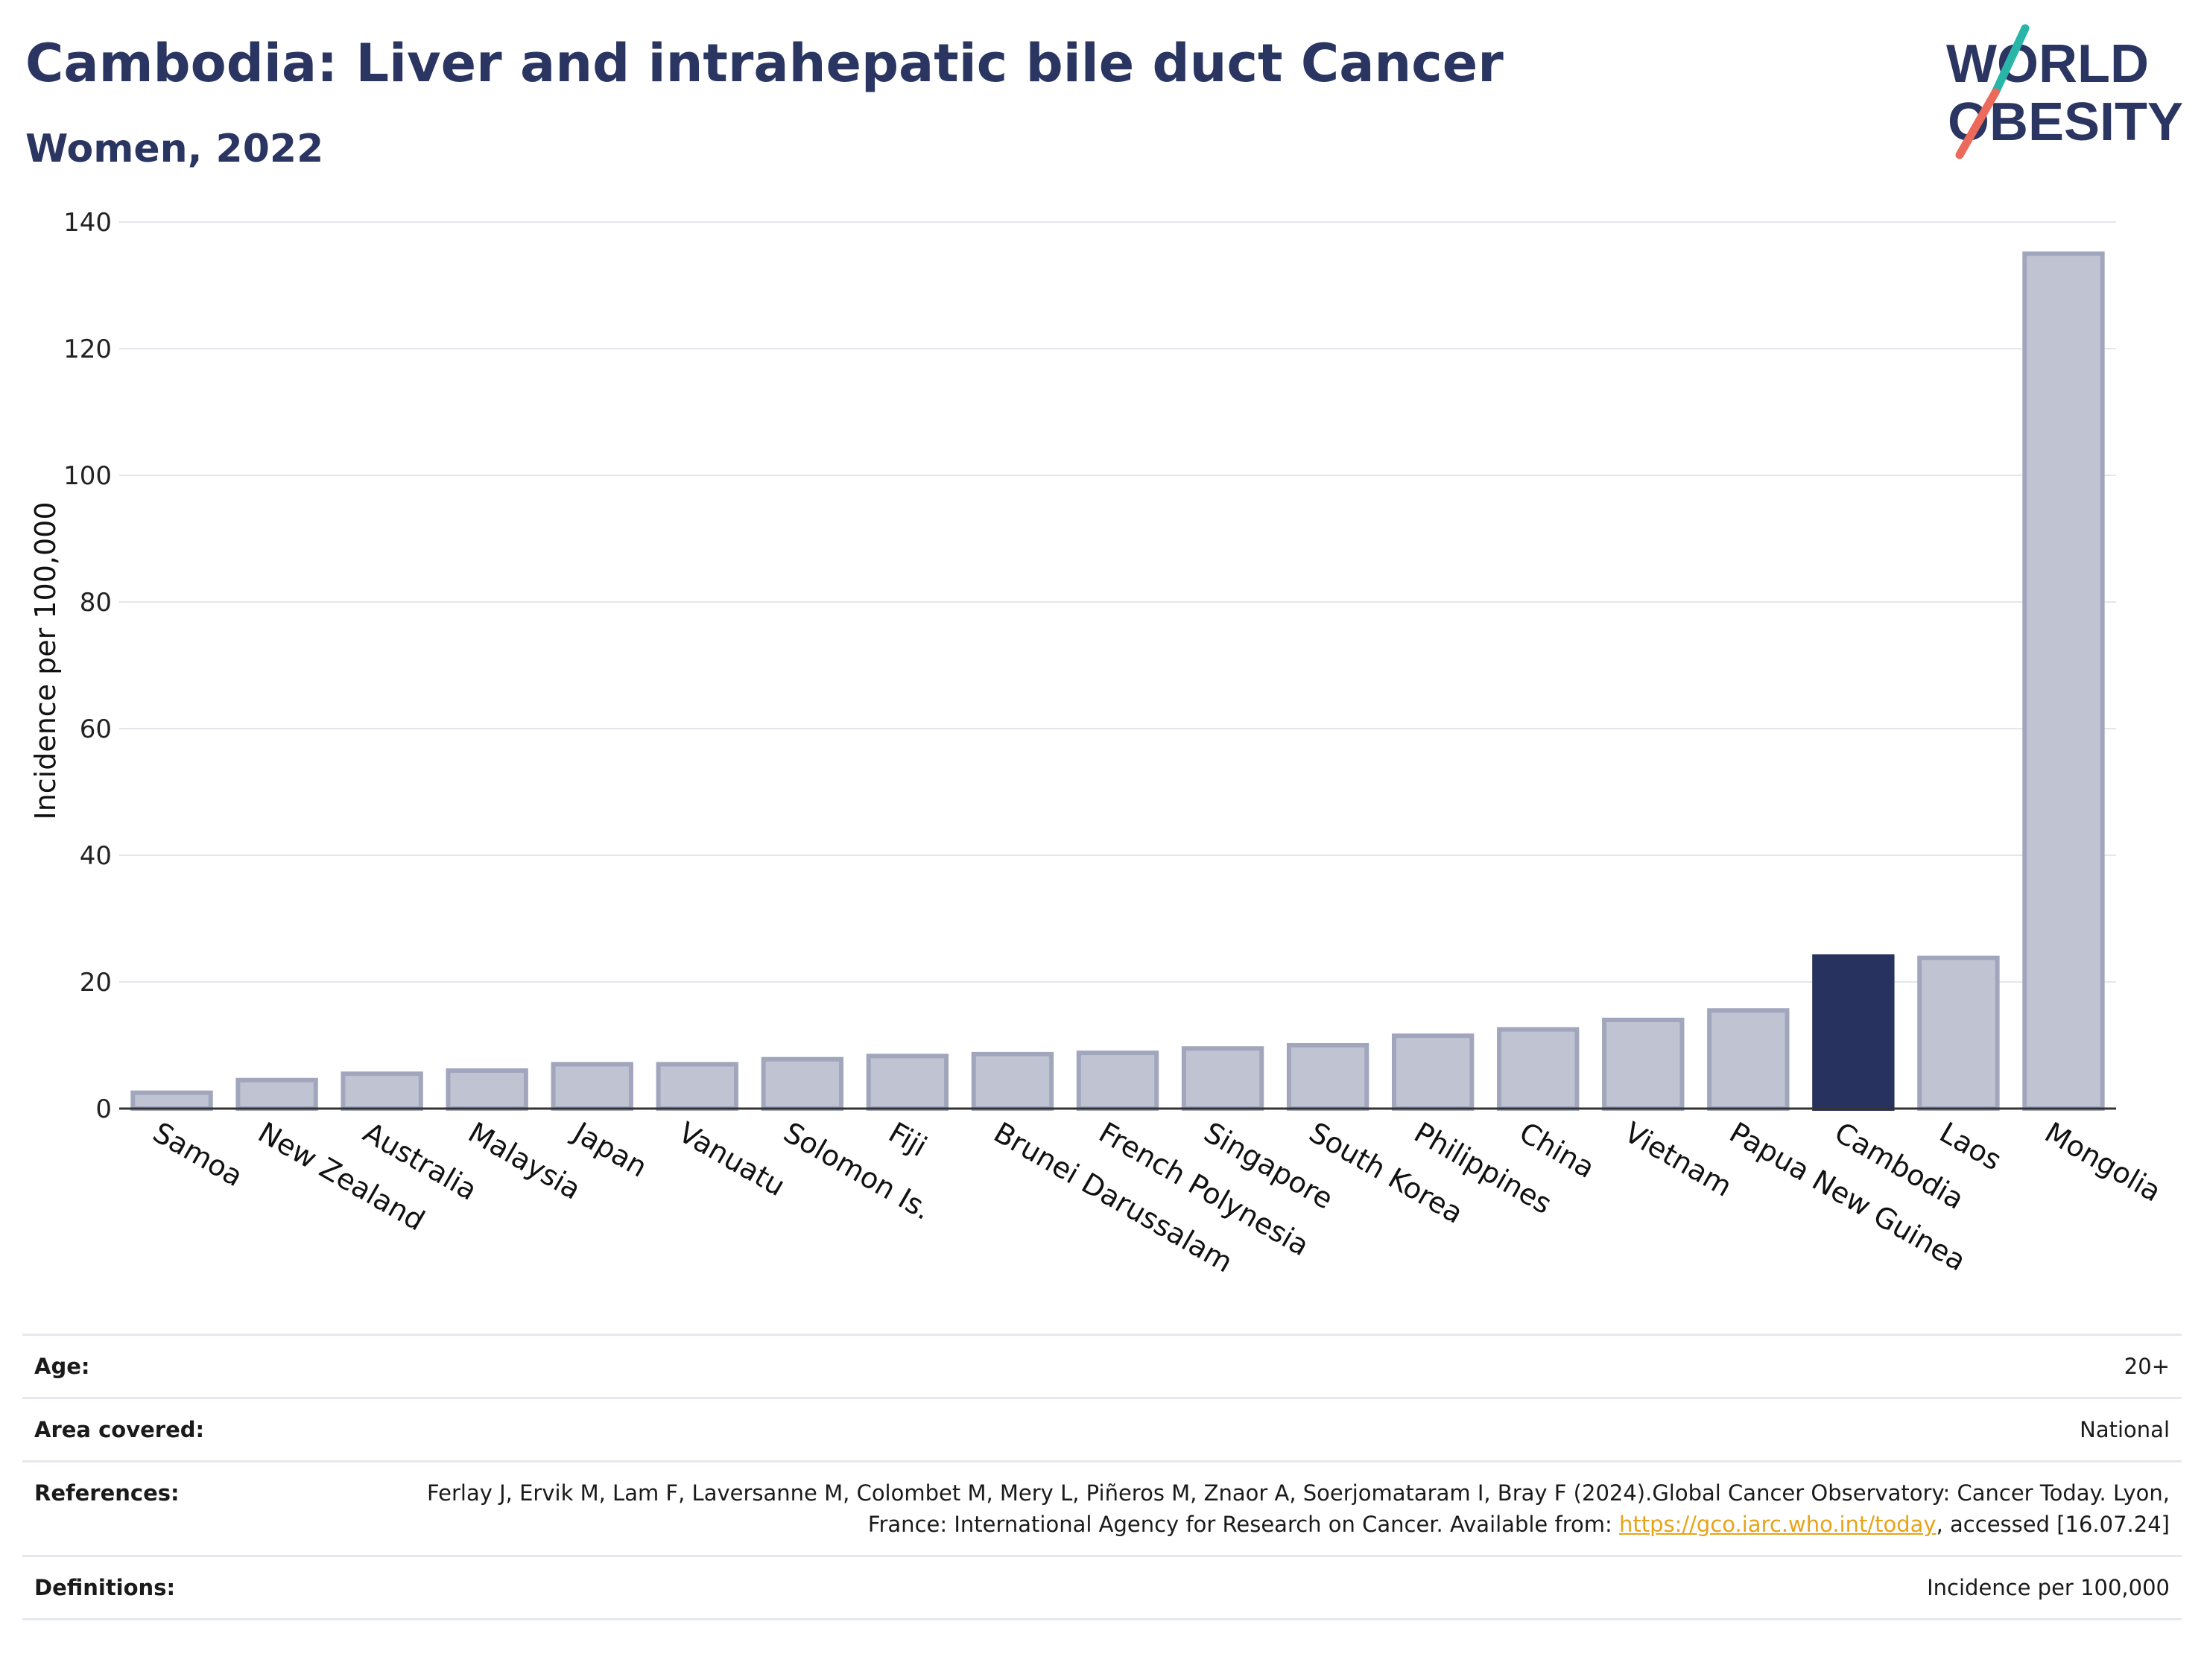 This screenshot has height=1680, width=2204. What do you see at coordinates (2048, 1587) in the screenshot?
I see `definitions-value: Incidence per 100,000` at bounding box center [2048, 1587].